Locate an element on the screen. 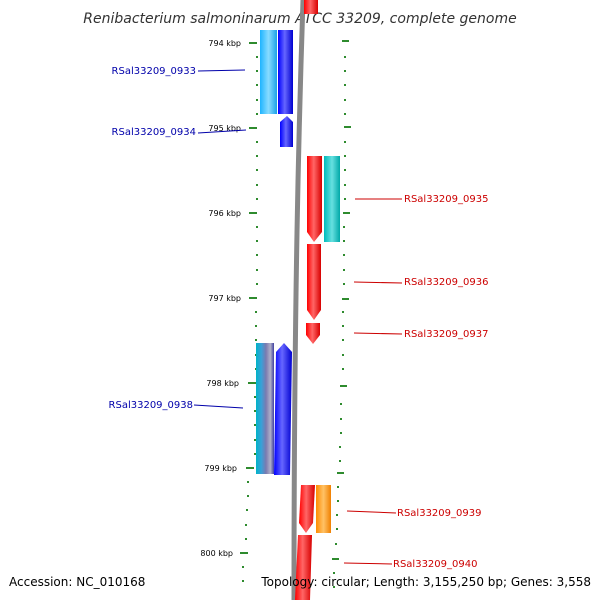 The width and height of the screenshot is (600, 600). tick-label: 799 kbp is located at coordinates (220, 468).